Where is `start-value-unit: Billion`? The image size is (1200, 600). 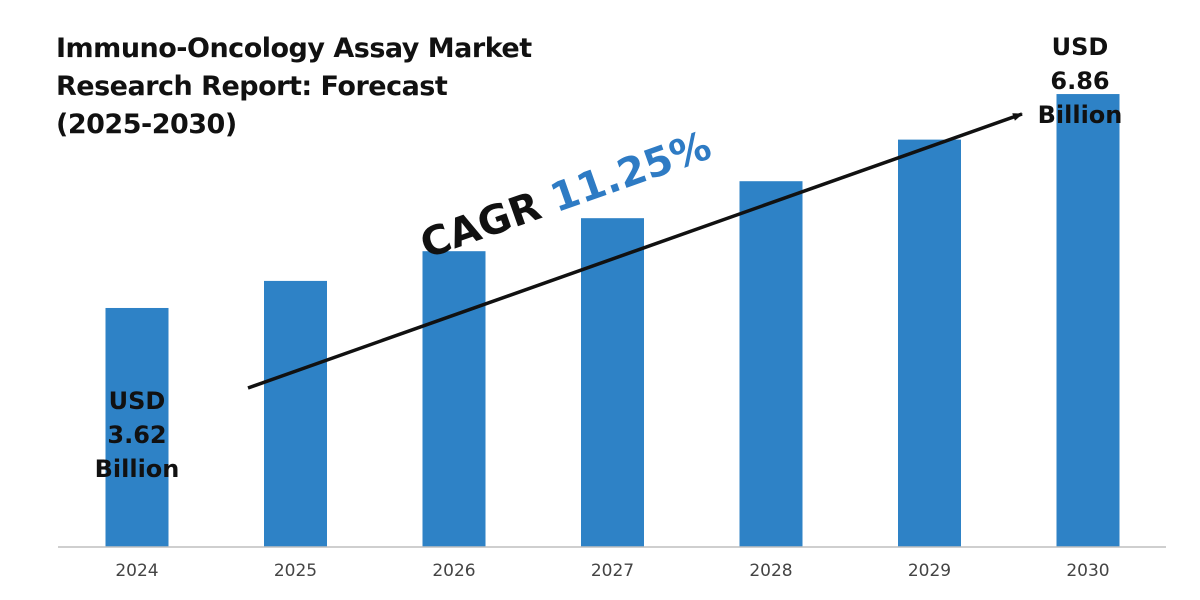
start-value-unit: Billion is located at coordinates (137, 469).